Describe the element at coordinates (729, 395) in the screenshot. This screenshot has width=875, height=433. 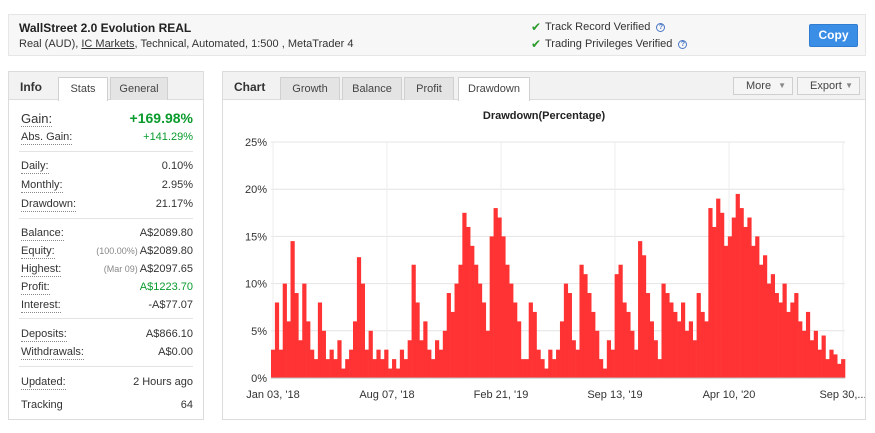
I see `x-tick-label: Apr 10, '20` at that location.